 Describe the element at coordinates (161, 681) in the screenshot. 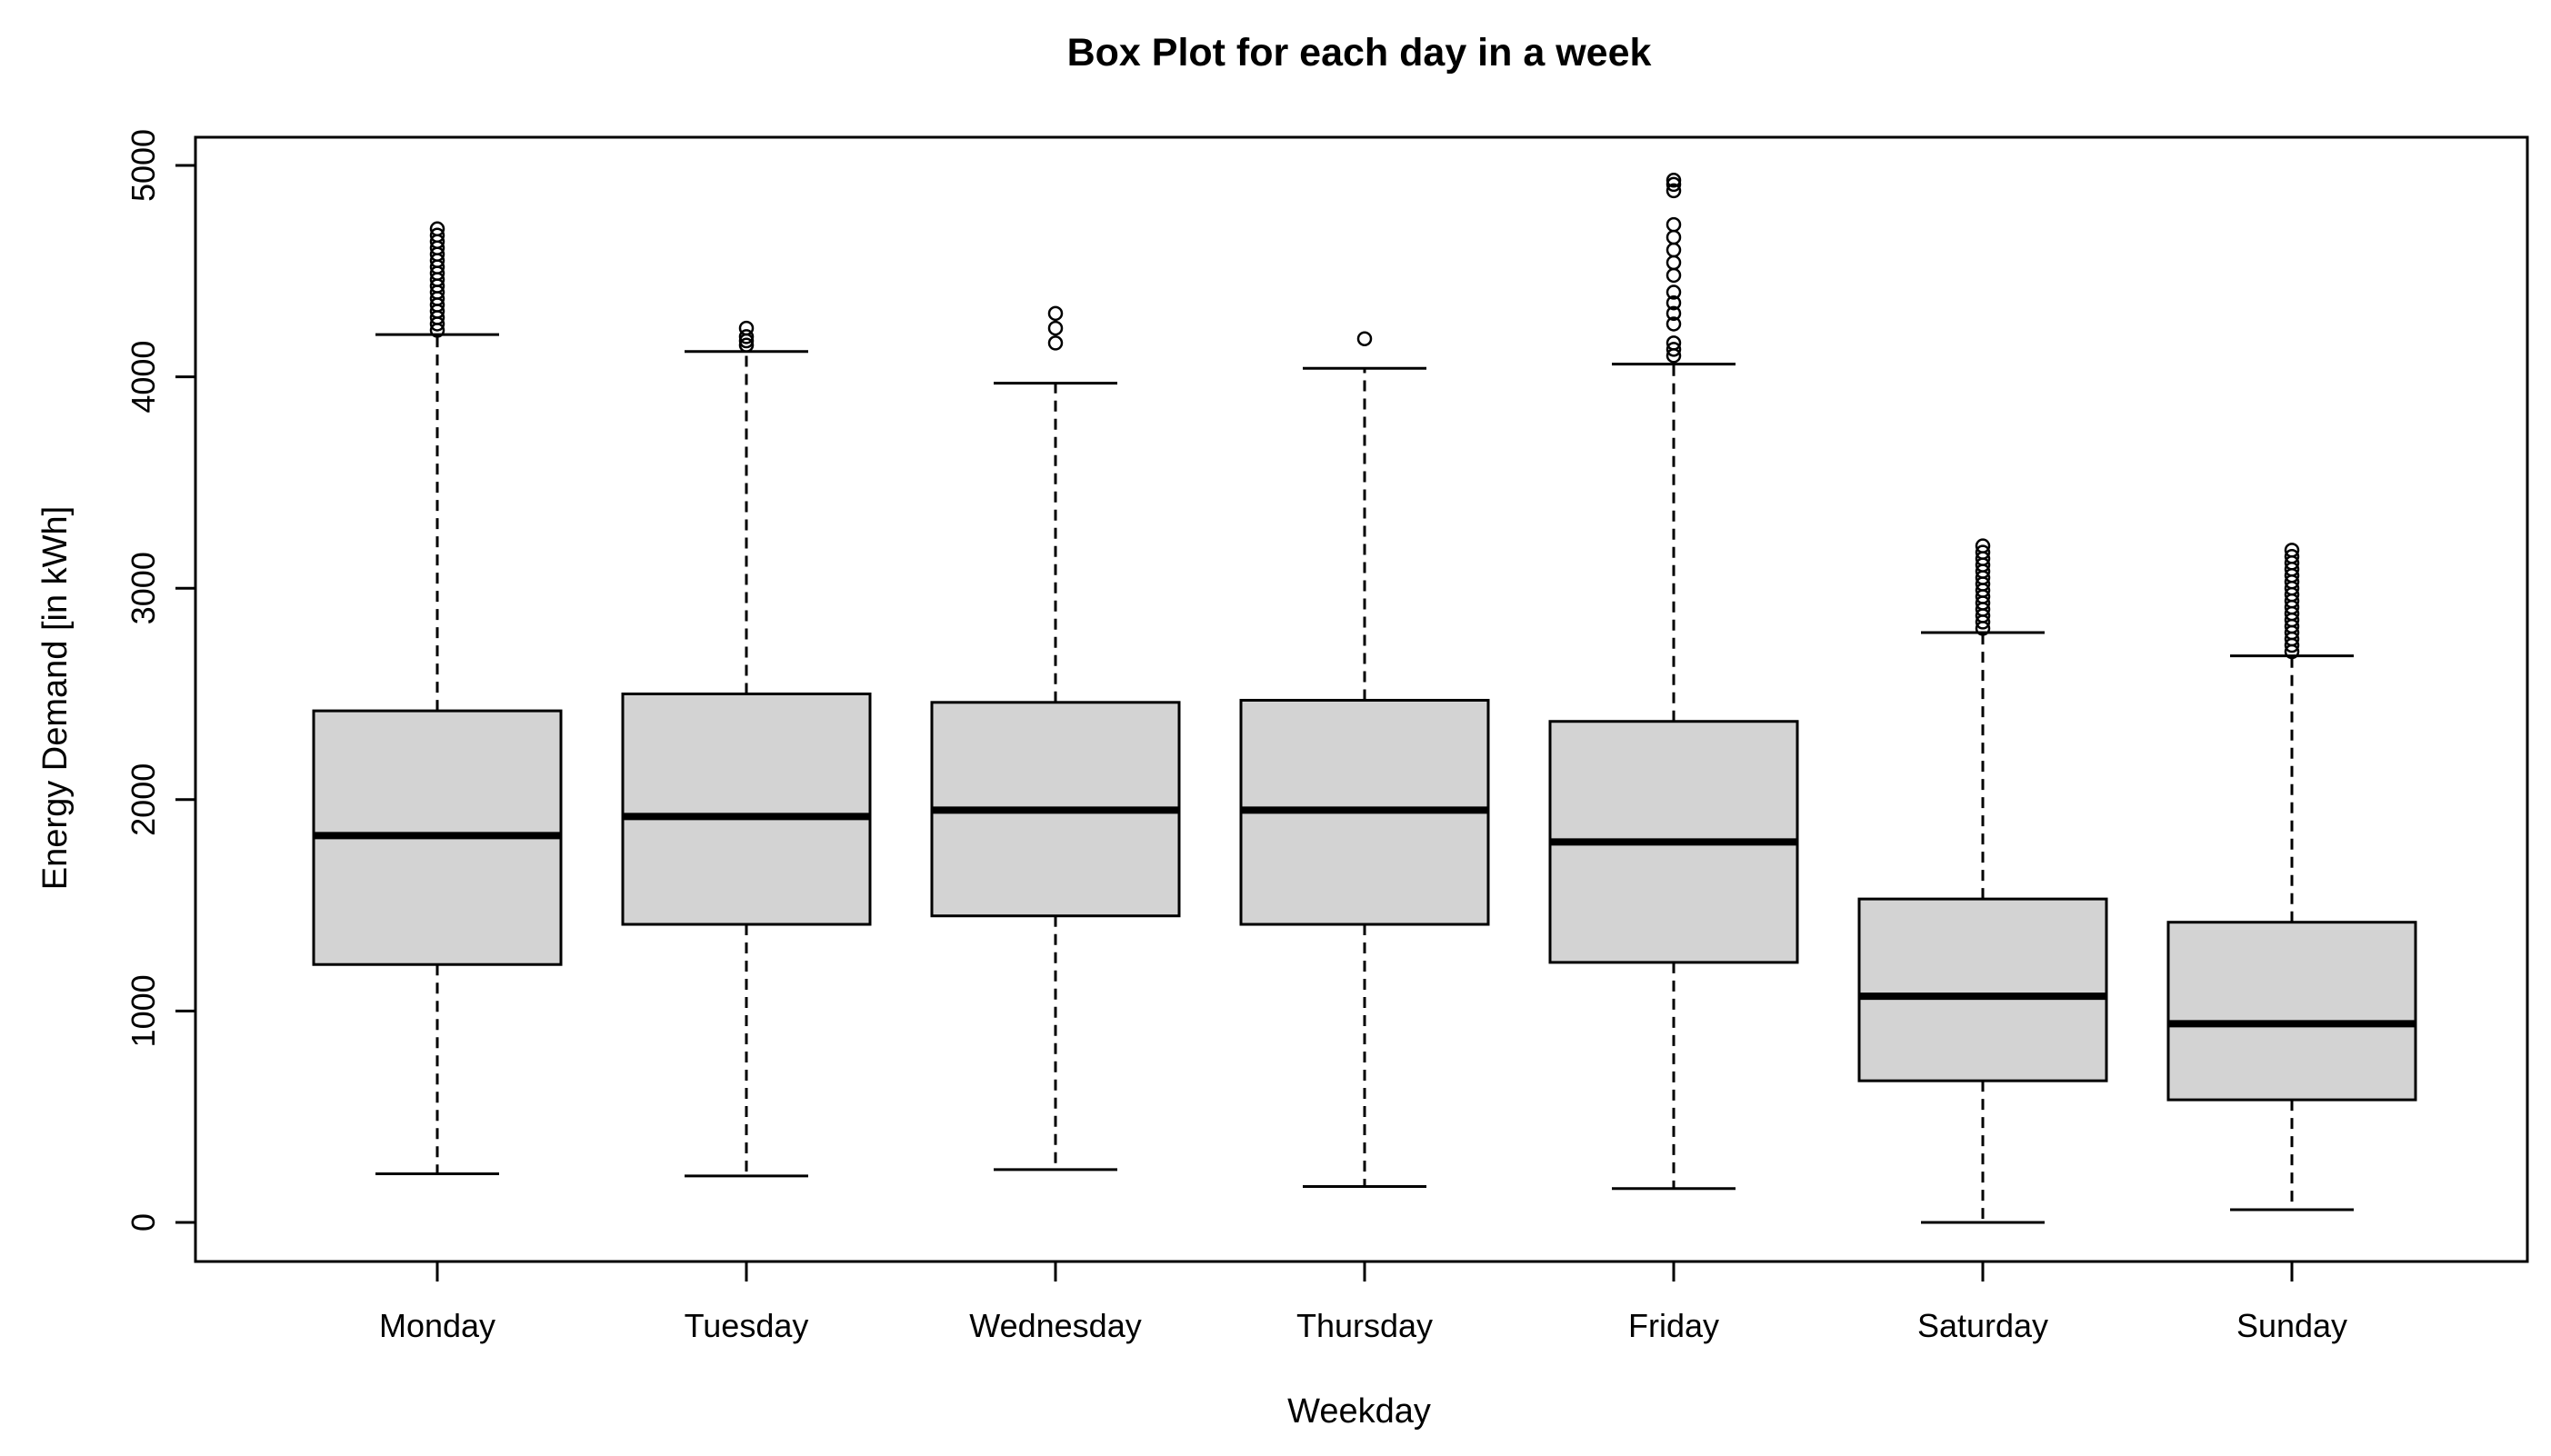

I see `y-axis: 0 1000 2000 3000 4000 5000` at that location.